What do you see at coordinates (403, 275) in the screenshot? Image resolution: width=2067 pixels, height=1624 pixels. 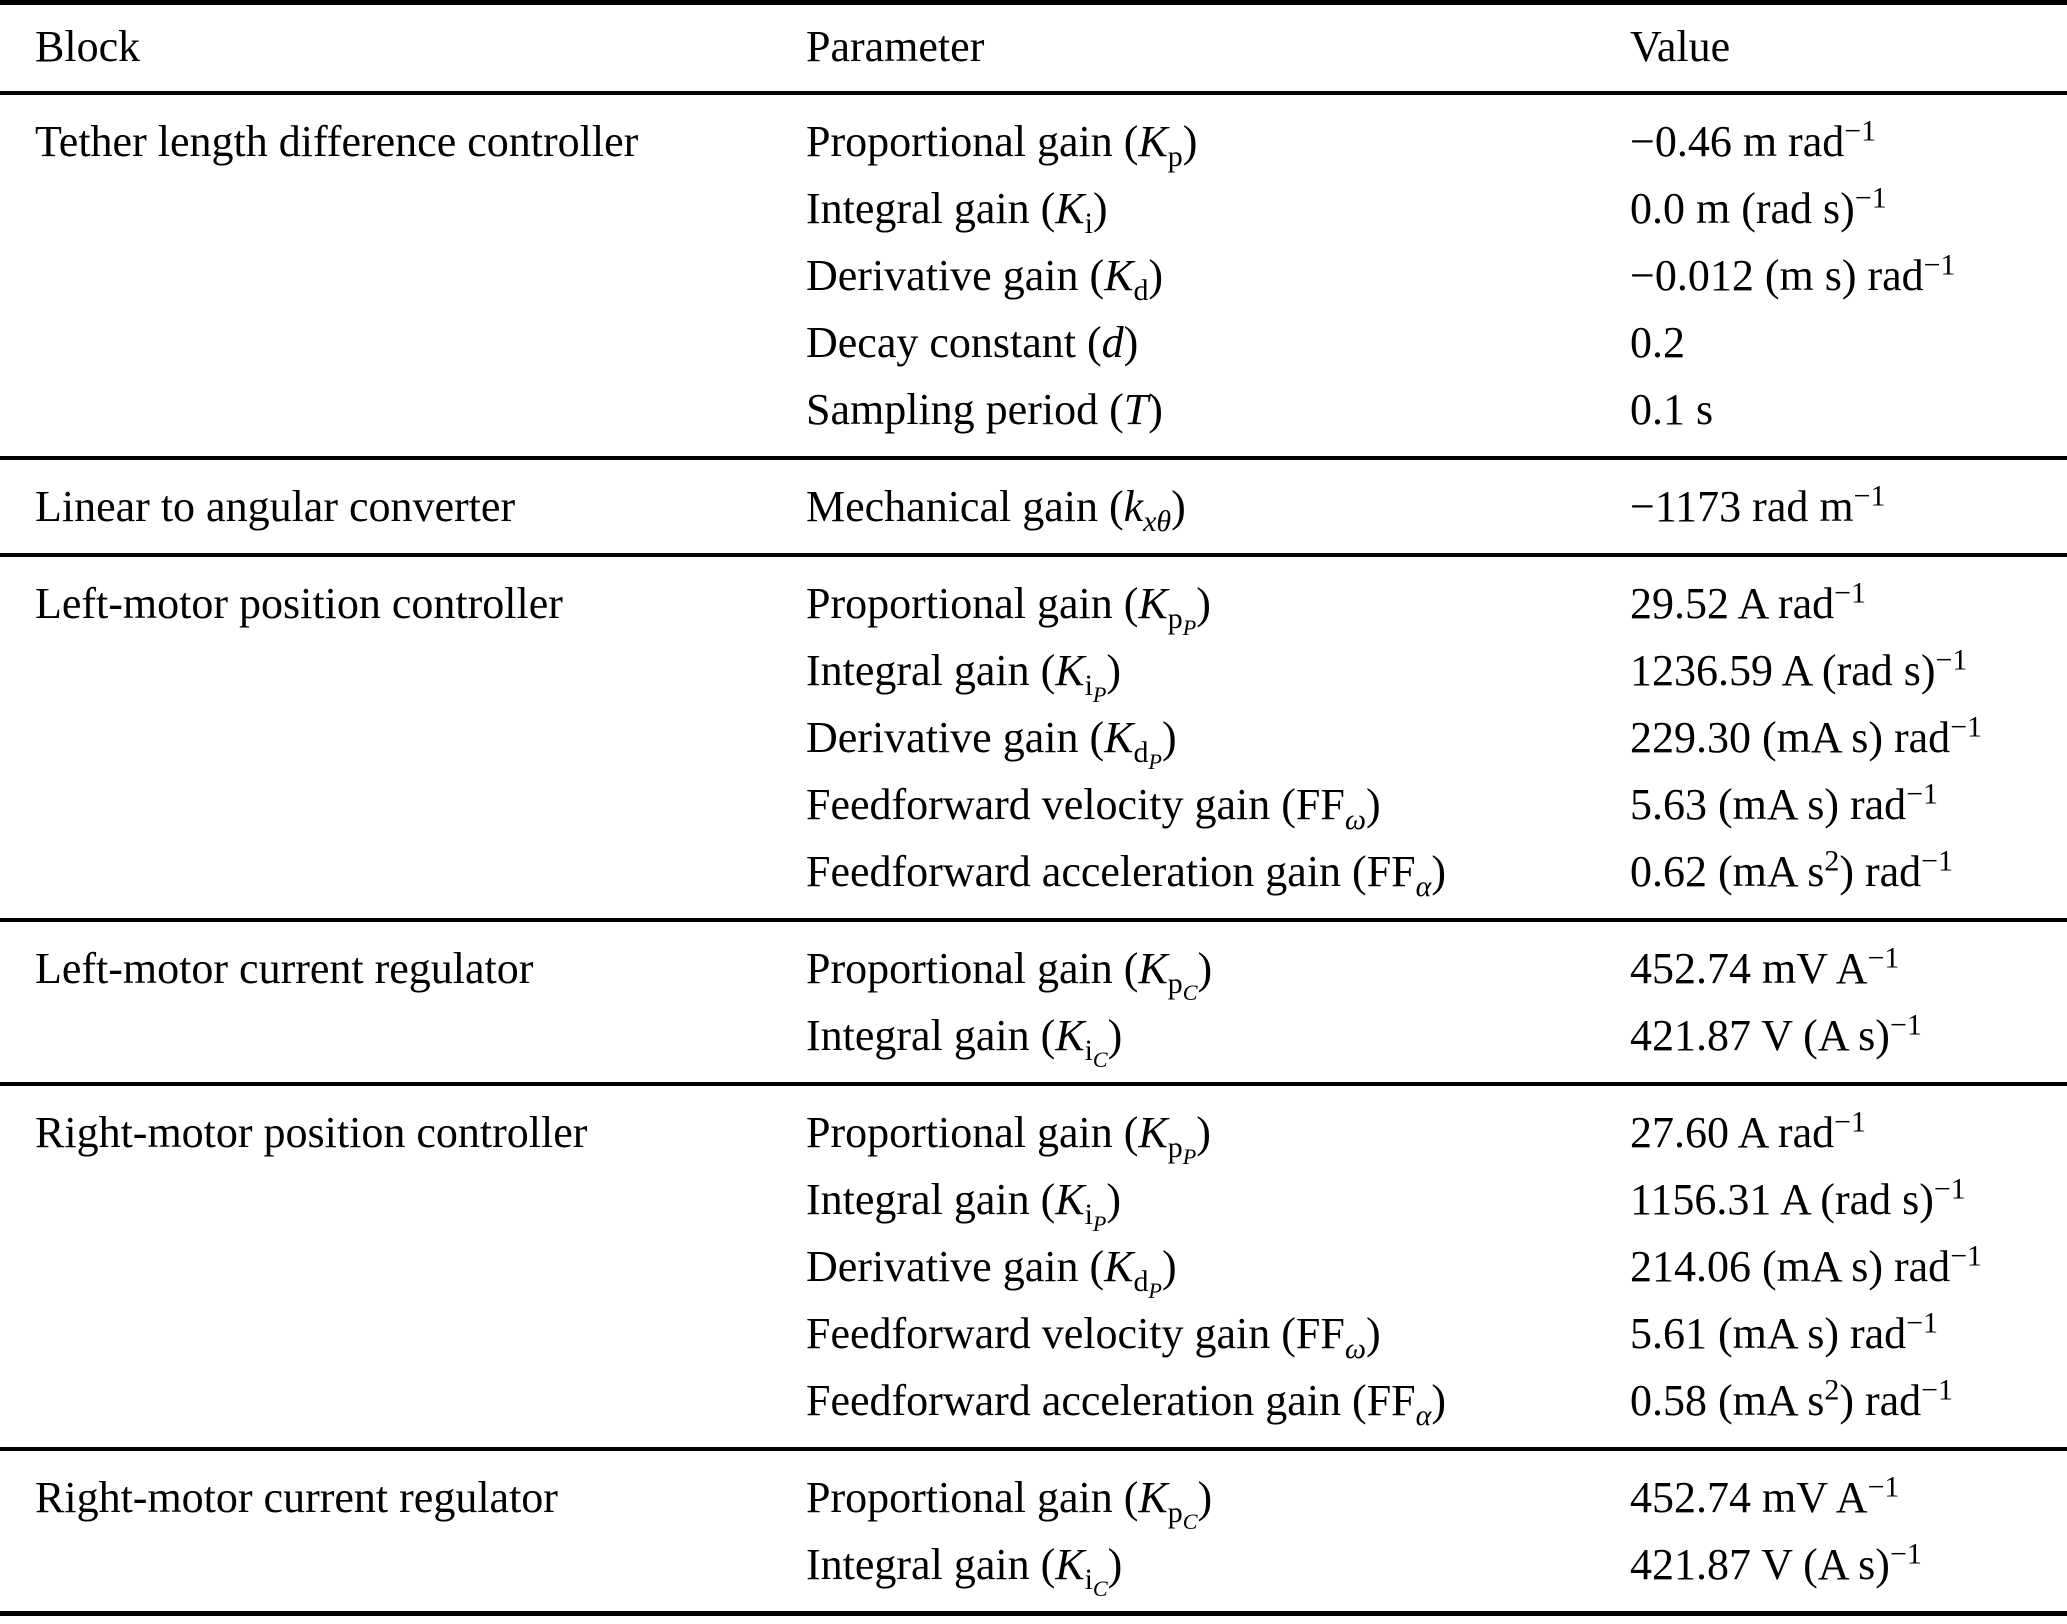 I see `block-cell: Tether length difference controller` at bounding box center [403, 275].